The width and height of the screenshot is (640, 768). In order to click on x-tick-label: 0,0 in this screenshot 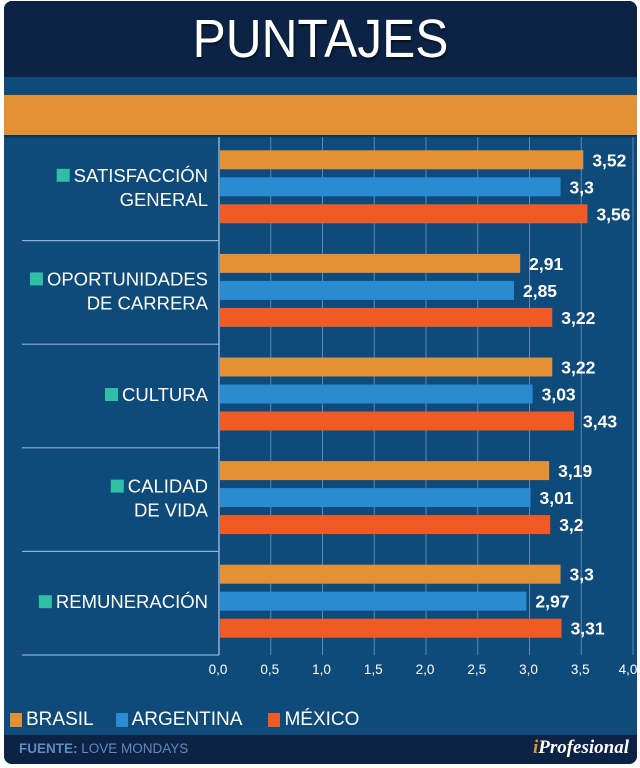, I will do `click(218, 669)`.